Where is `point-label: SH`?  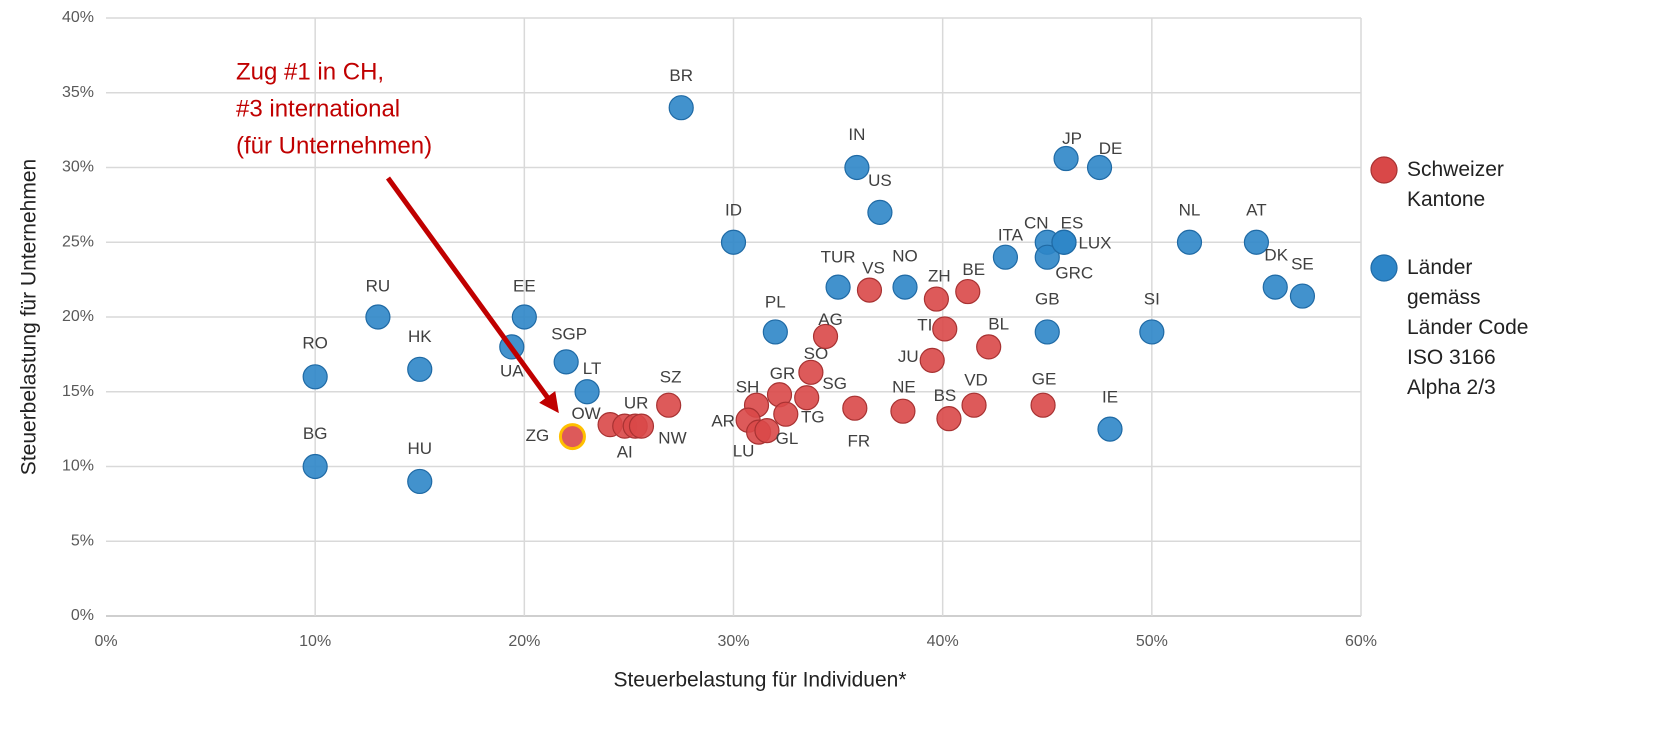
point-label: SH is located at coordinates (748, 387).